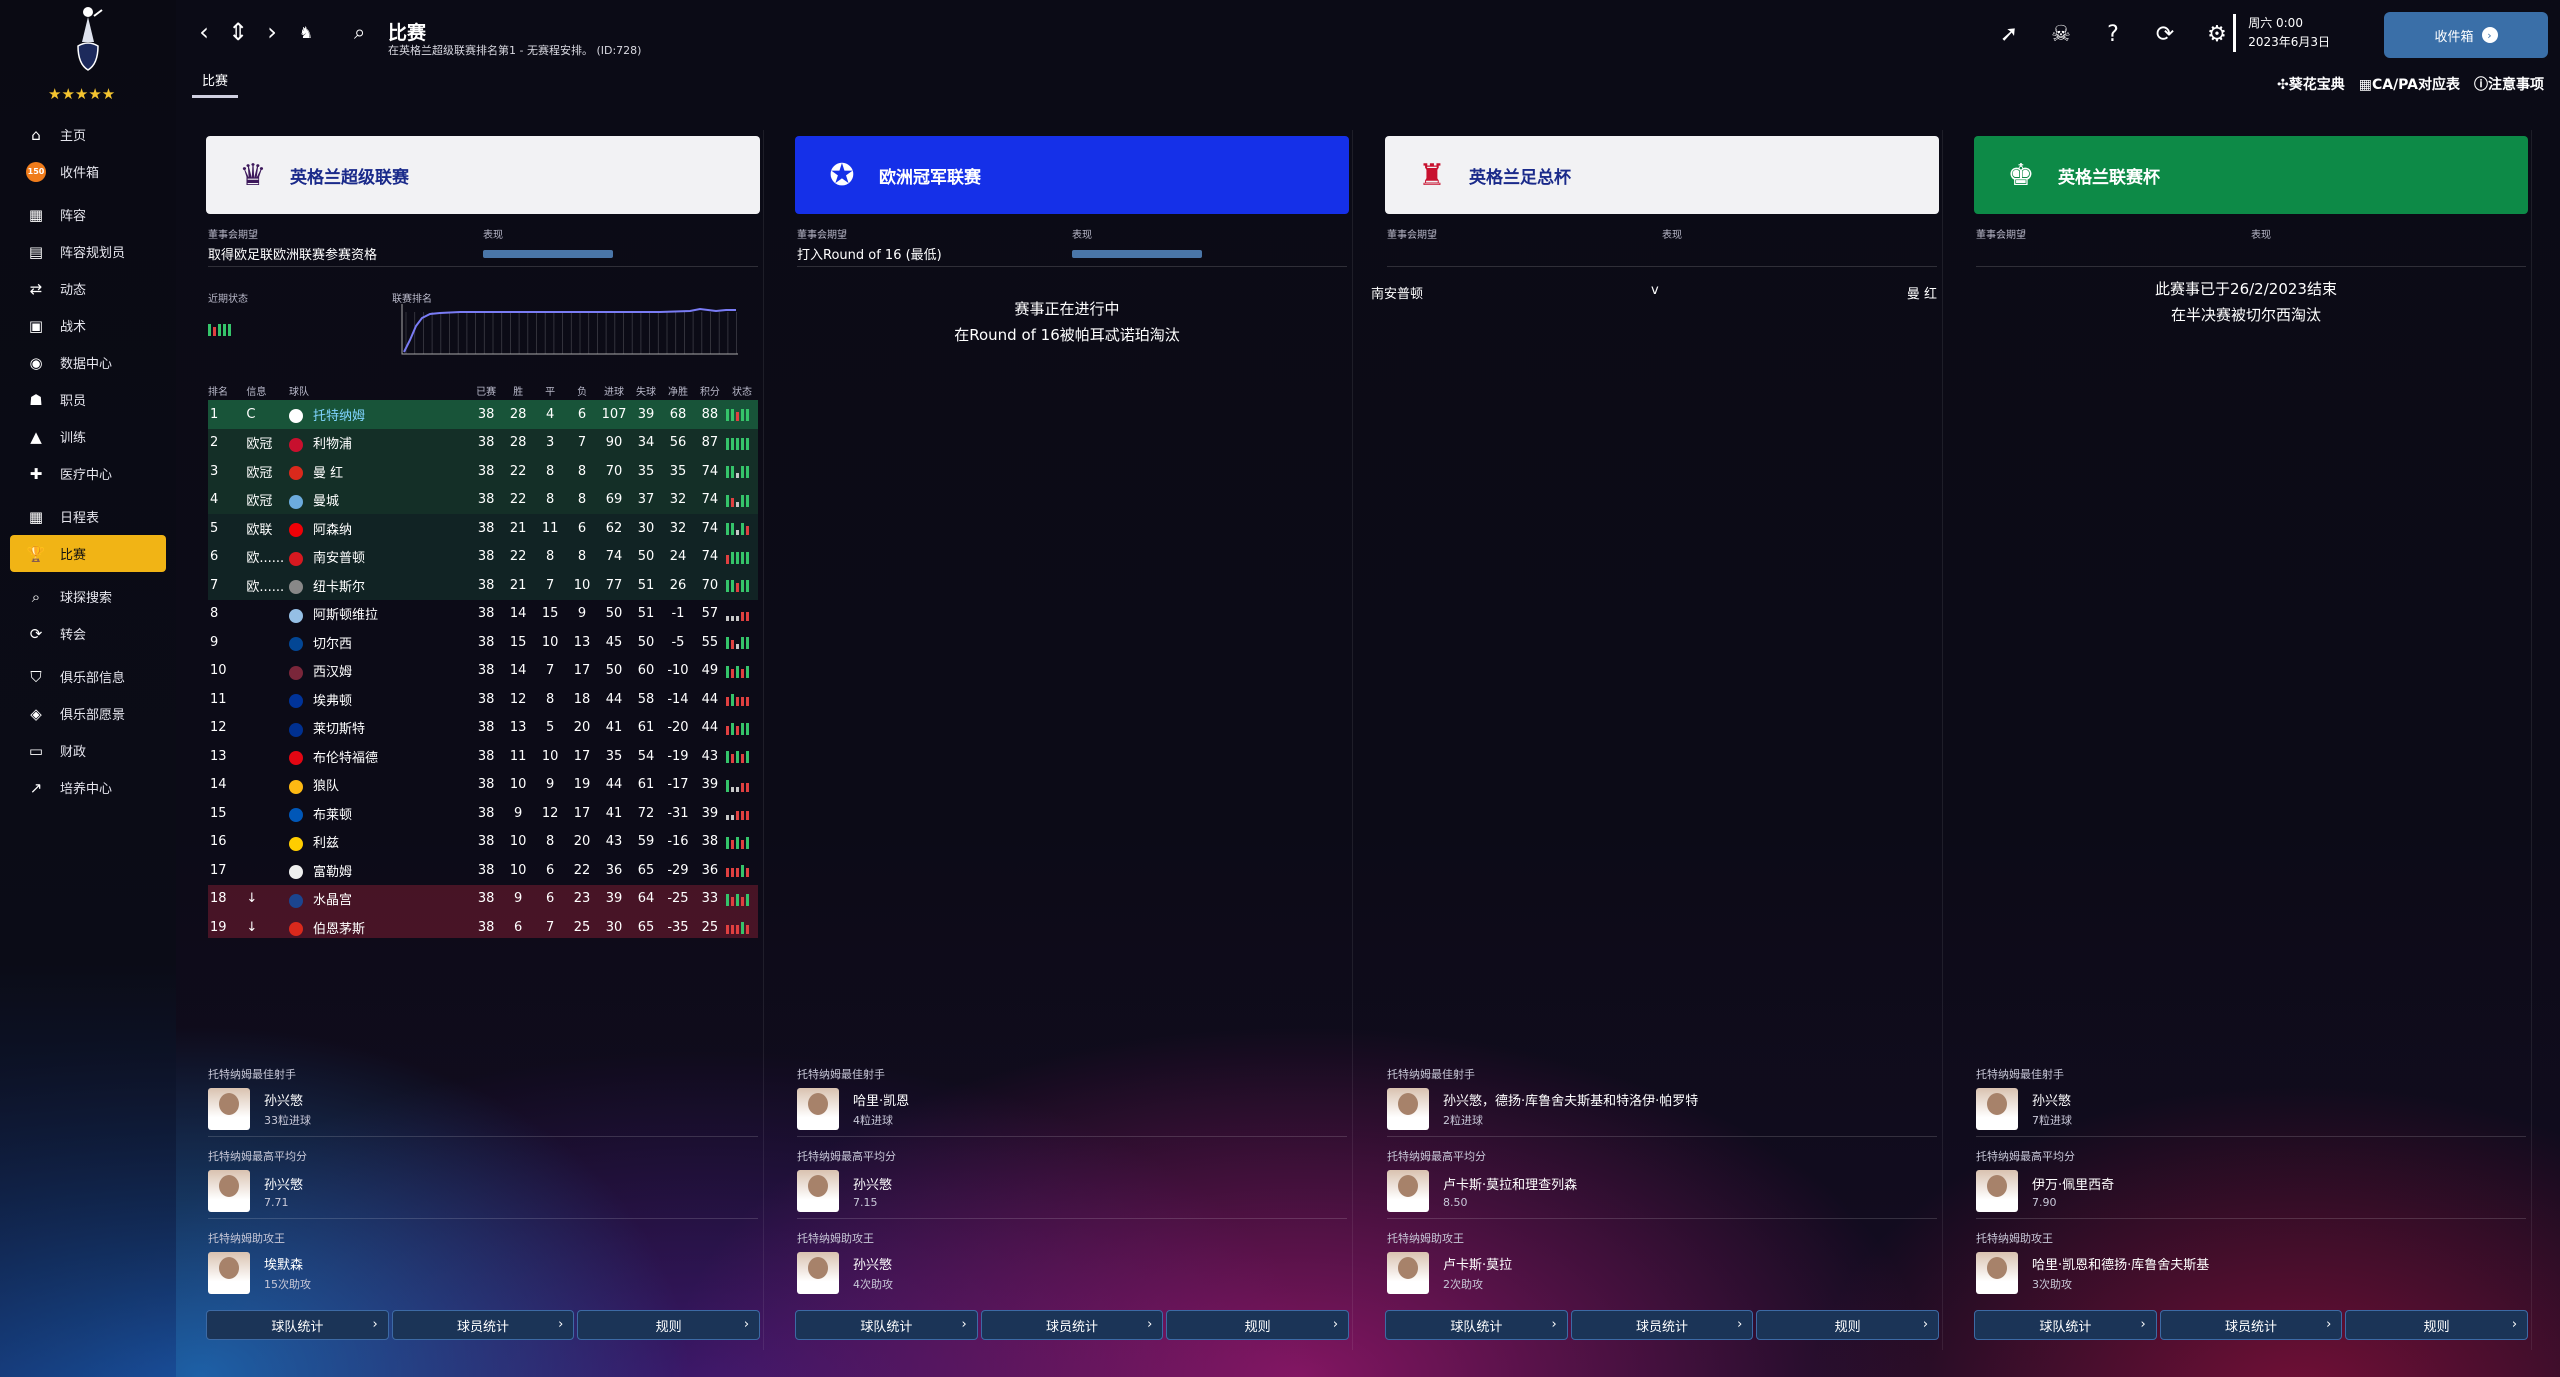 The image size is (2560, 1377). I want to click on sidebar-item-club-vision: ◈ 俱乐部愿景, so click(88, 713).